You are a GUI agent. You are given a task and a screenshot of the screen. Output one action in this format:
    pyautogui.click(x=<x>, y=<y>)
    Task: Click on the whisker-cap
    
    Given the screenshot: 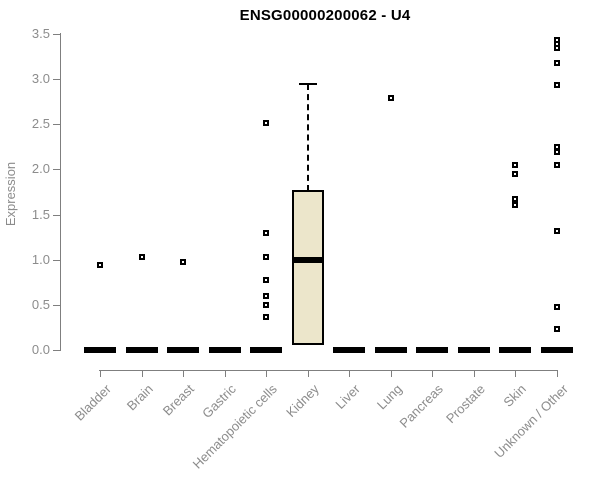 What is the action you would take?
    pyautogui.click(x=308, y=84)
    